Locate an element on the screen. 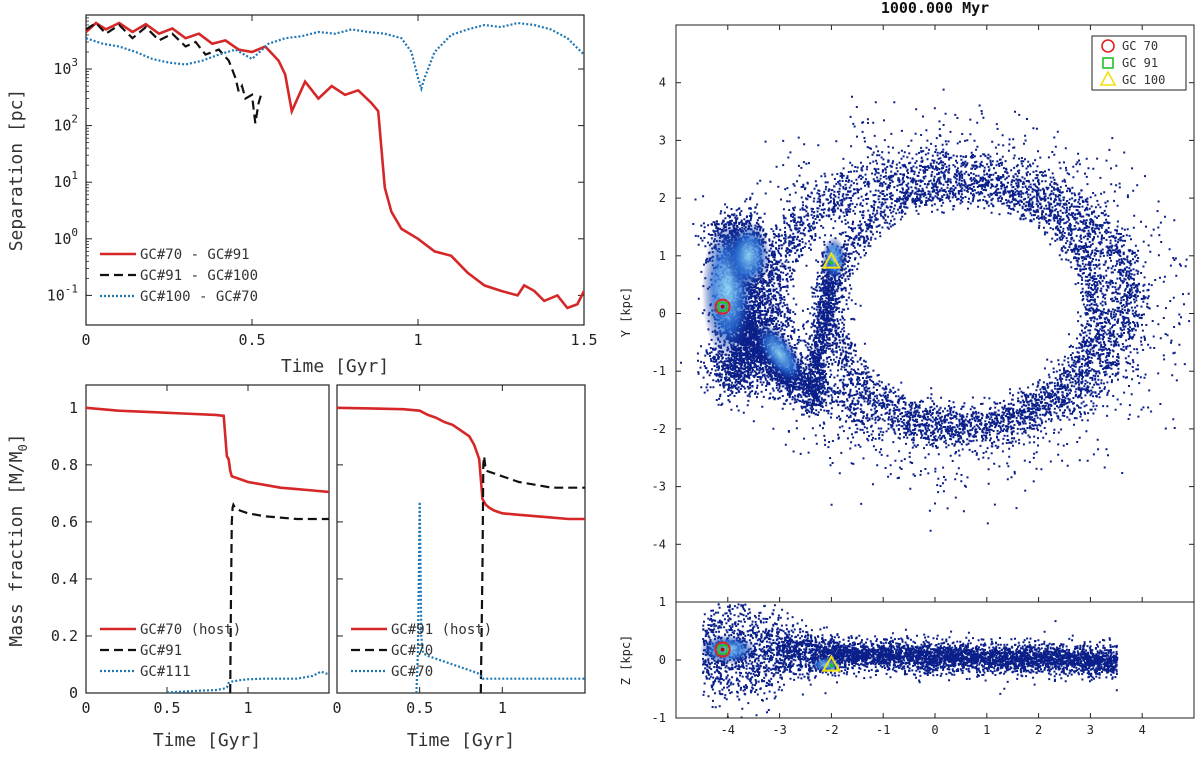 The height and width of the screenshot is (760, 1200). y-tick-exp: 3 is located at coordinates (74, 62).